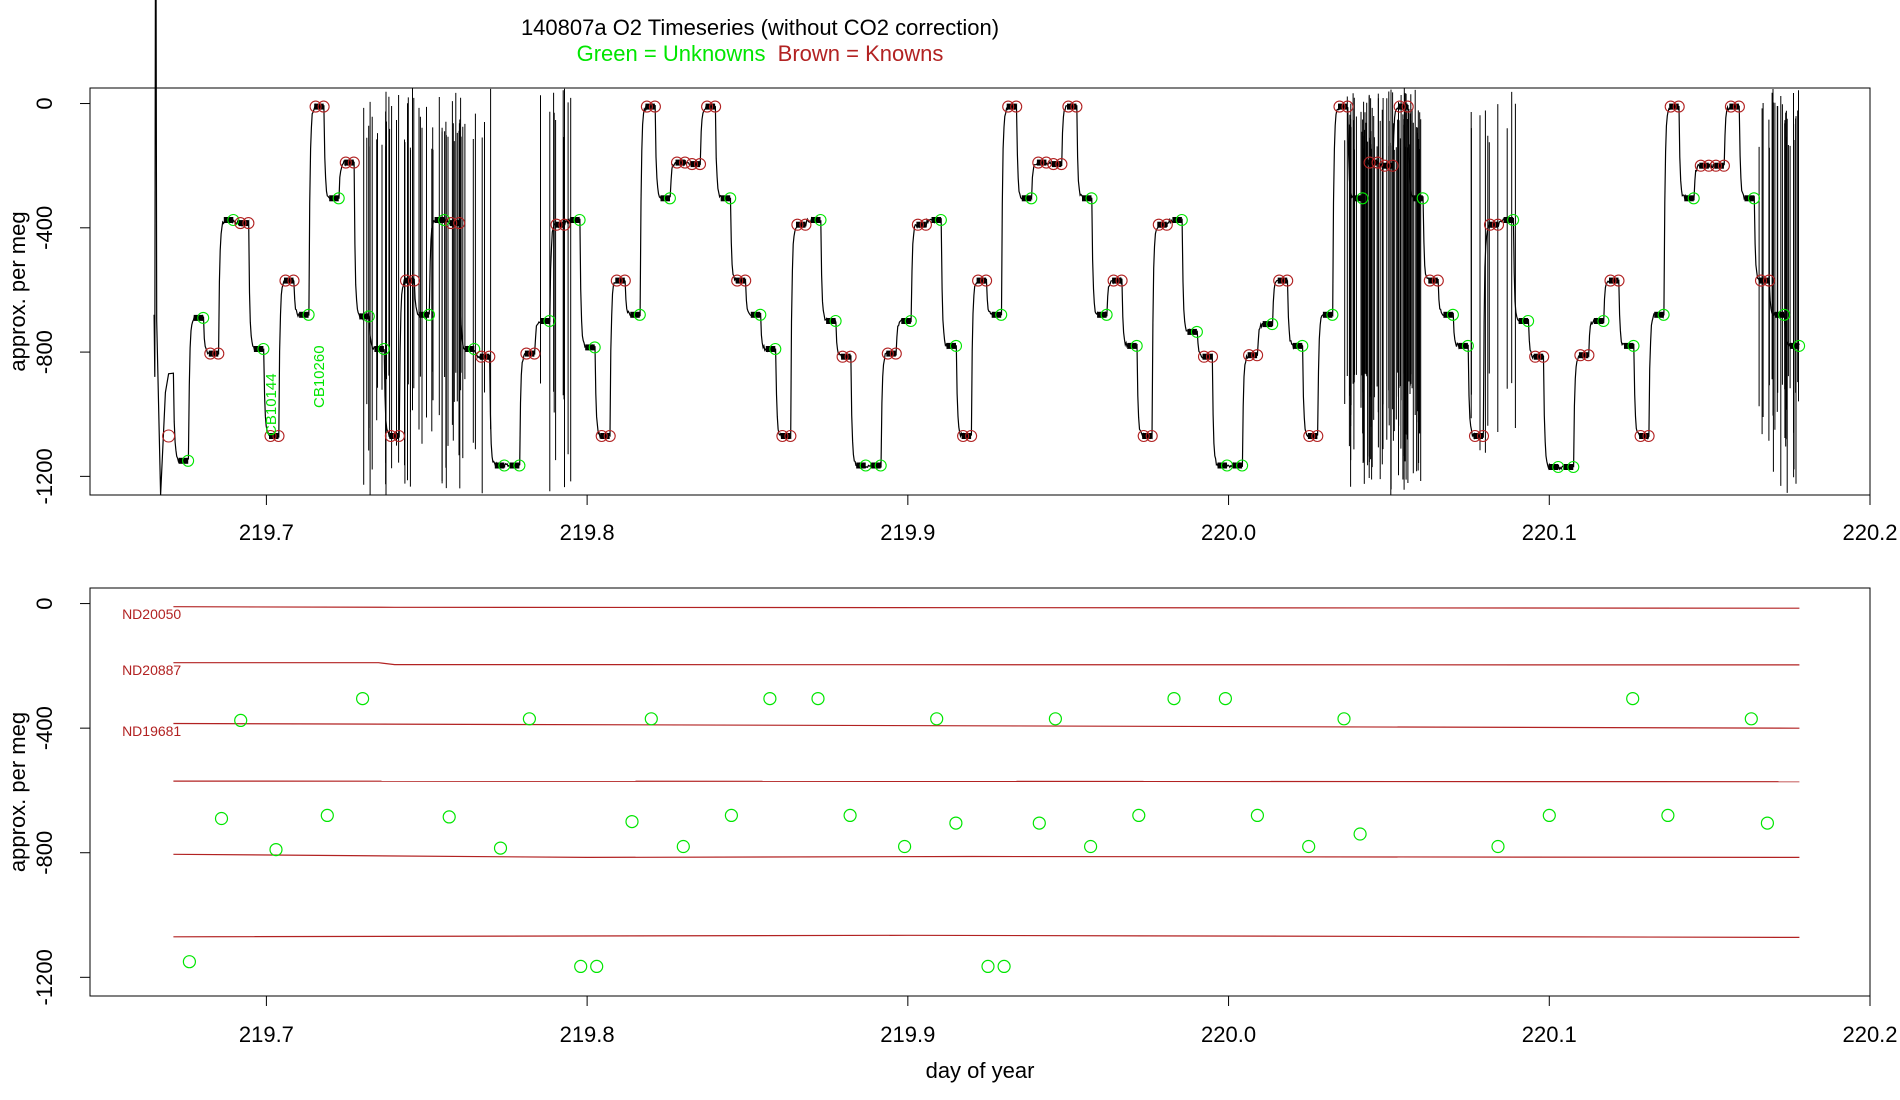 This screenshot has width=1900, height=1100. Describe the element at coordinates (151, 614) in the screenshot. I see `standard-label: ND20050` at that location.